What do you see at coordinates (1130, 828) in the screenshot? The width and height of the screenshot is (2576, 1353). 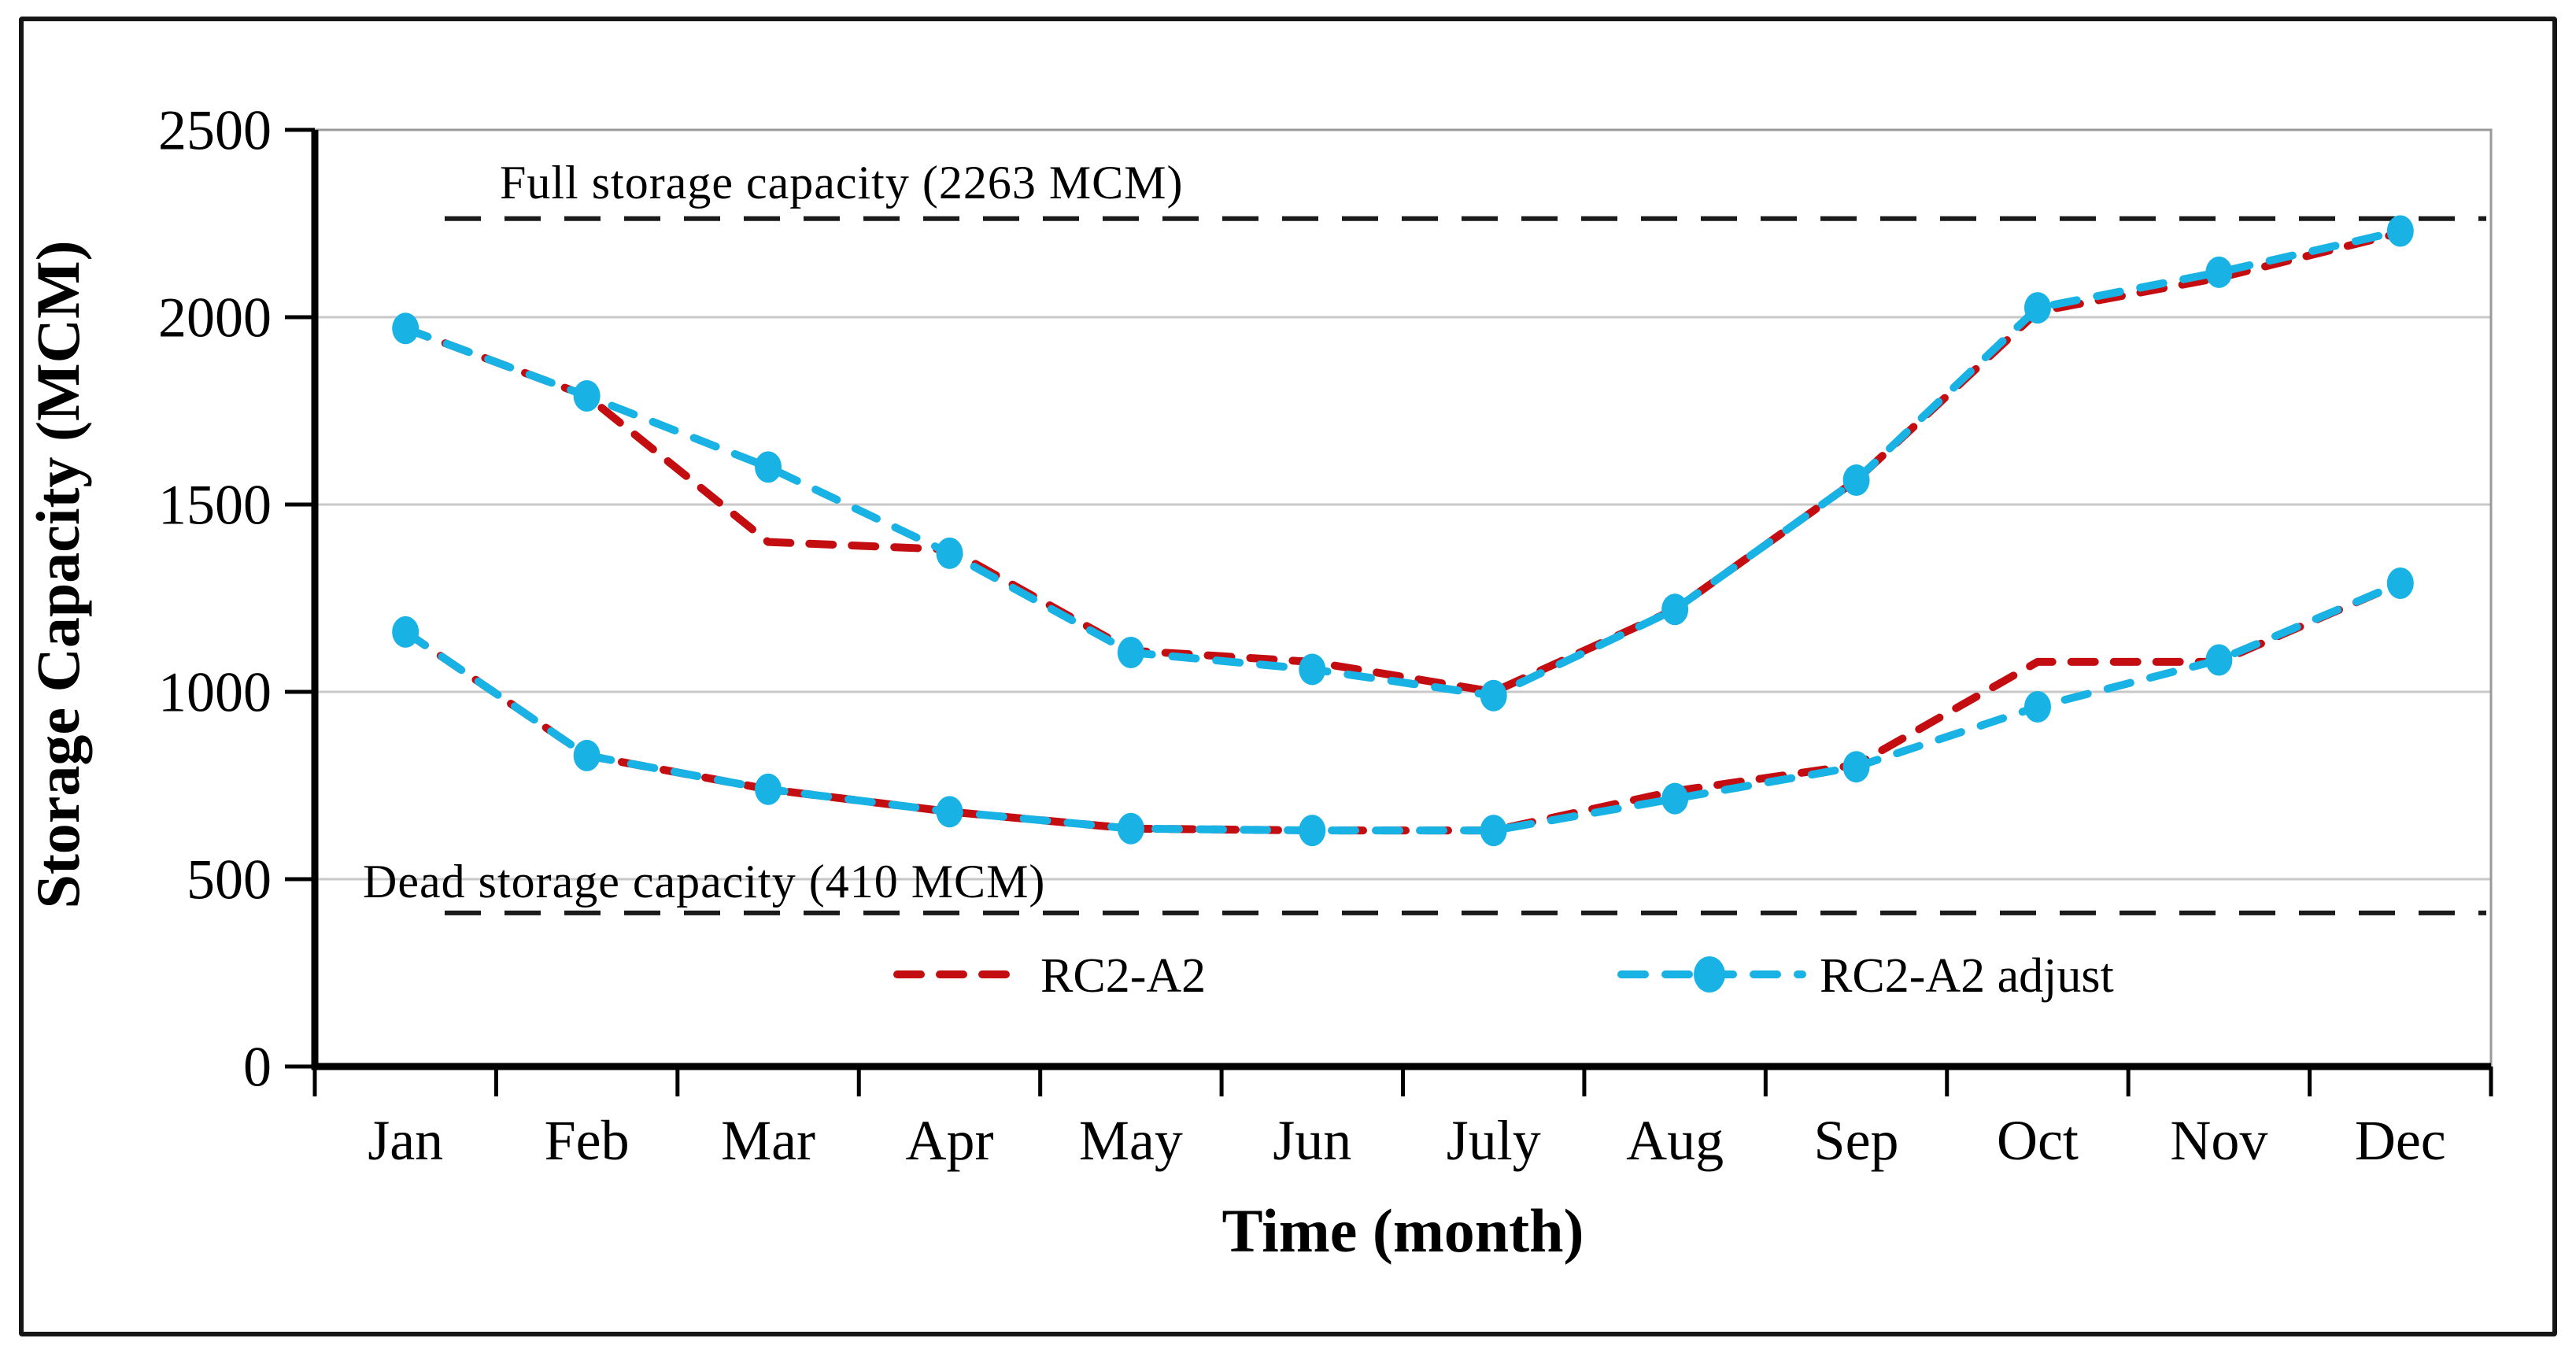 I see `marker-lower-May` at bounding box center [1130, 828].